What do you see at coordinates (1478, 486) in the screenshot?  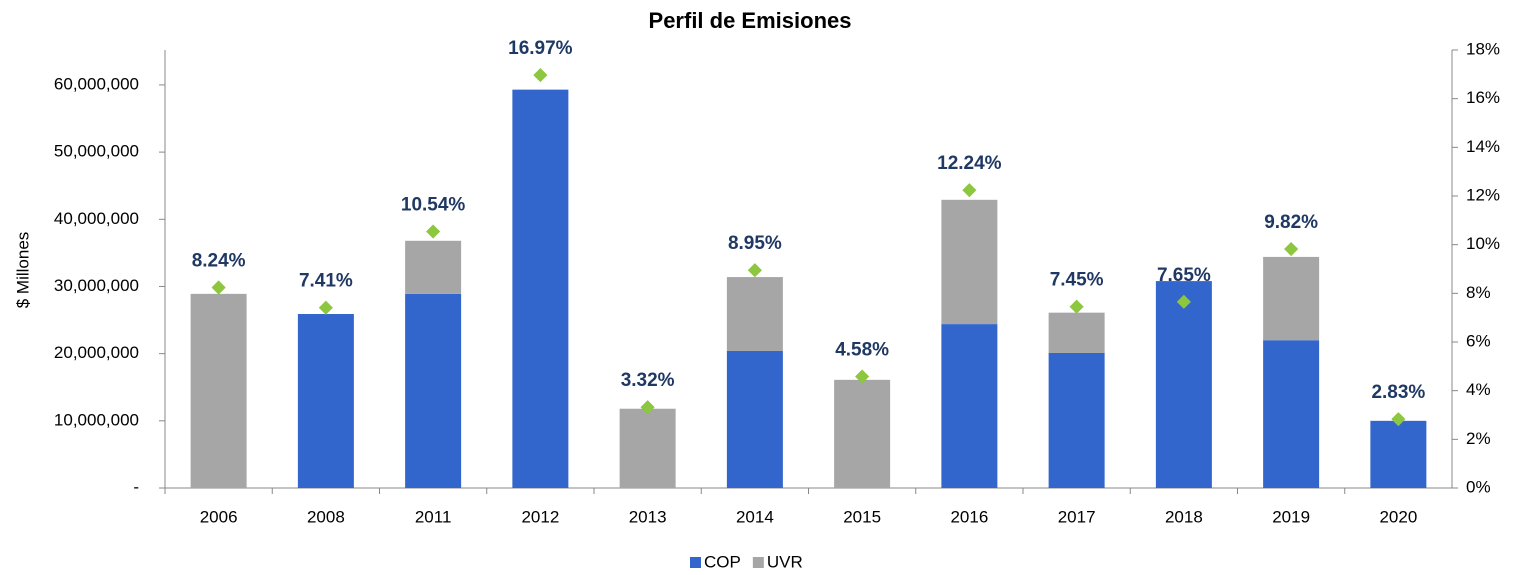 I see `y2-tick-label: 0%` at bounding box center [1478, 486].